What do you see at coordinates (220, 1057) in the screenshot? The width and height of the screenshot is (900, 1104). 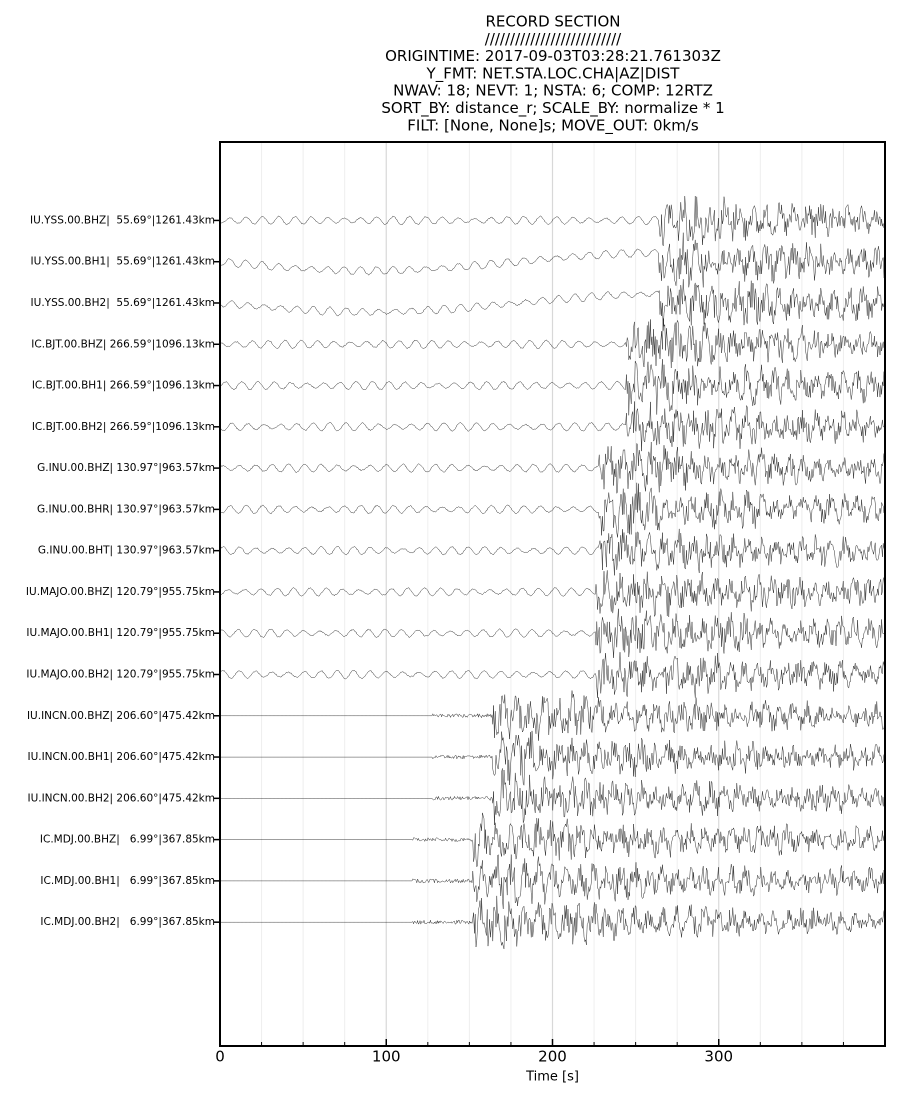 I see `x-tick-label: 0` at bounding box center [220, 1057].